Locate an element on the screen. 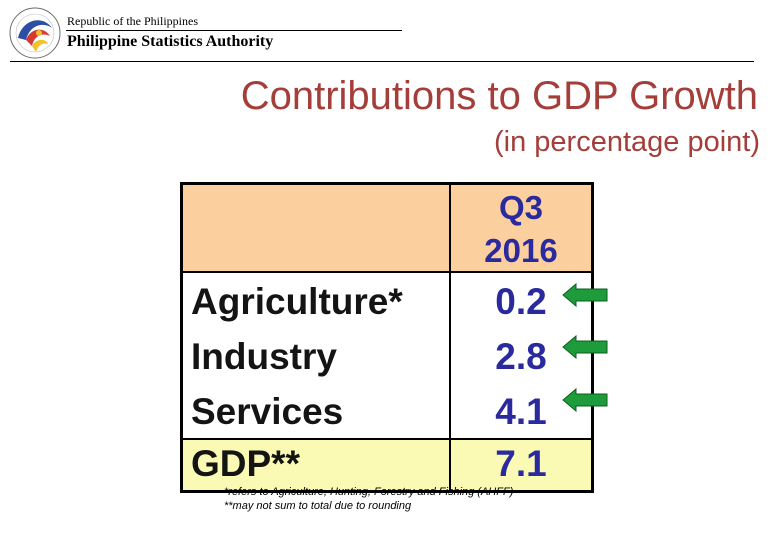 Image resolution: width=780 pixels, height=540 pixels. table-total-row: GDP** 7.1 is located at coordinates (387, 465).